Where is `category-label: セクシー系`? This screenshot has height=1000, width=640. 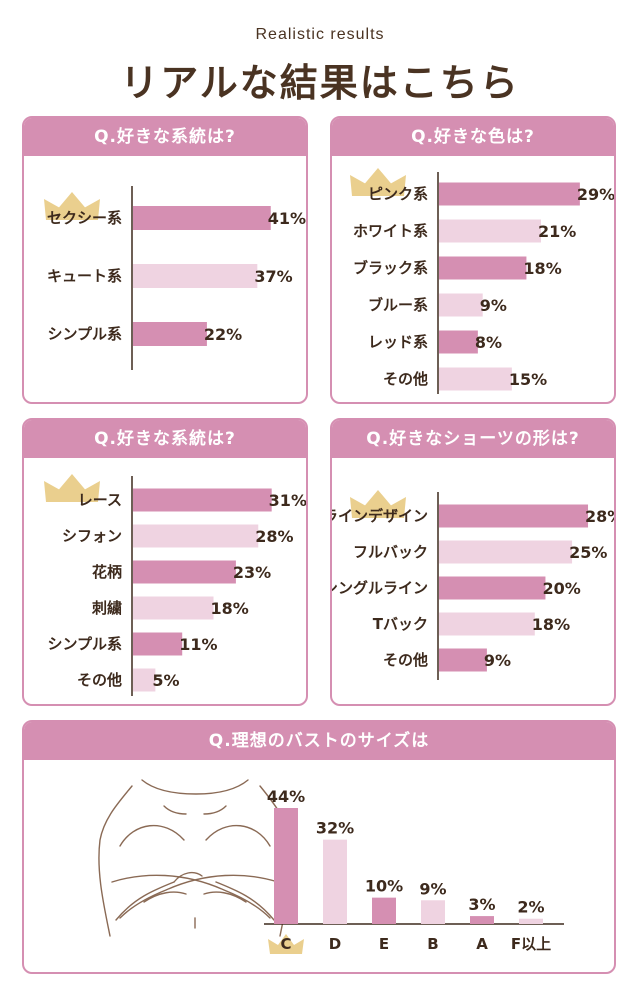
category-label: セクシー系 is located at coordinates (84, 218).